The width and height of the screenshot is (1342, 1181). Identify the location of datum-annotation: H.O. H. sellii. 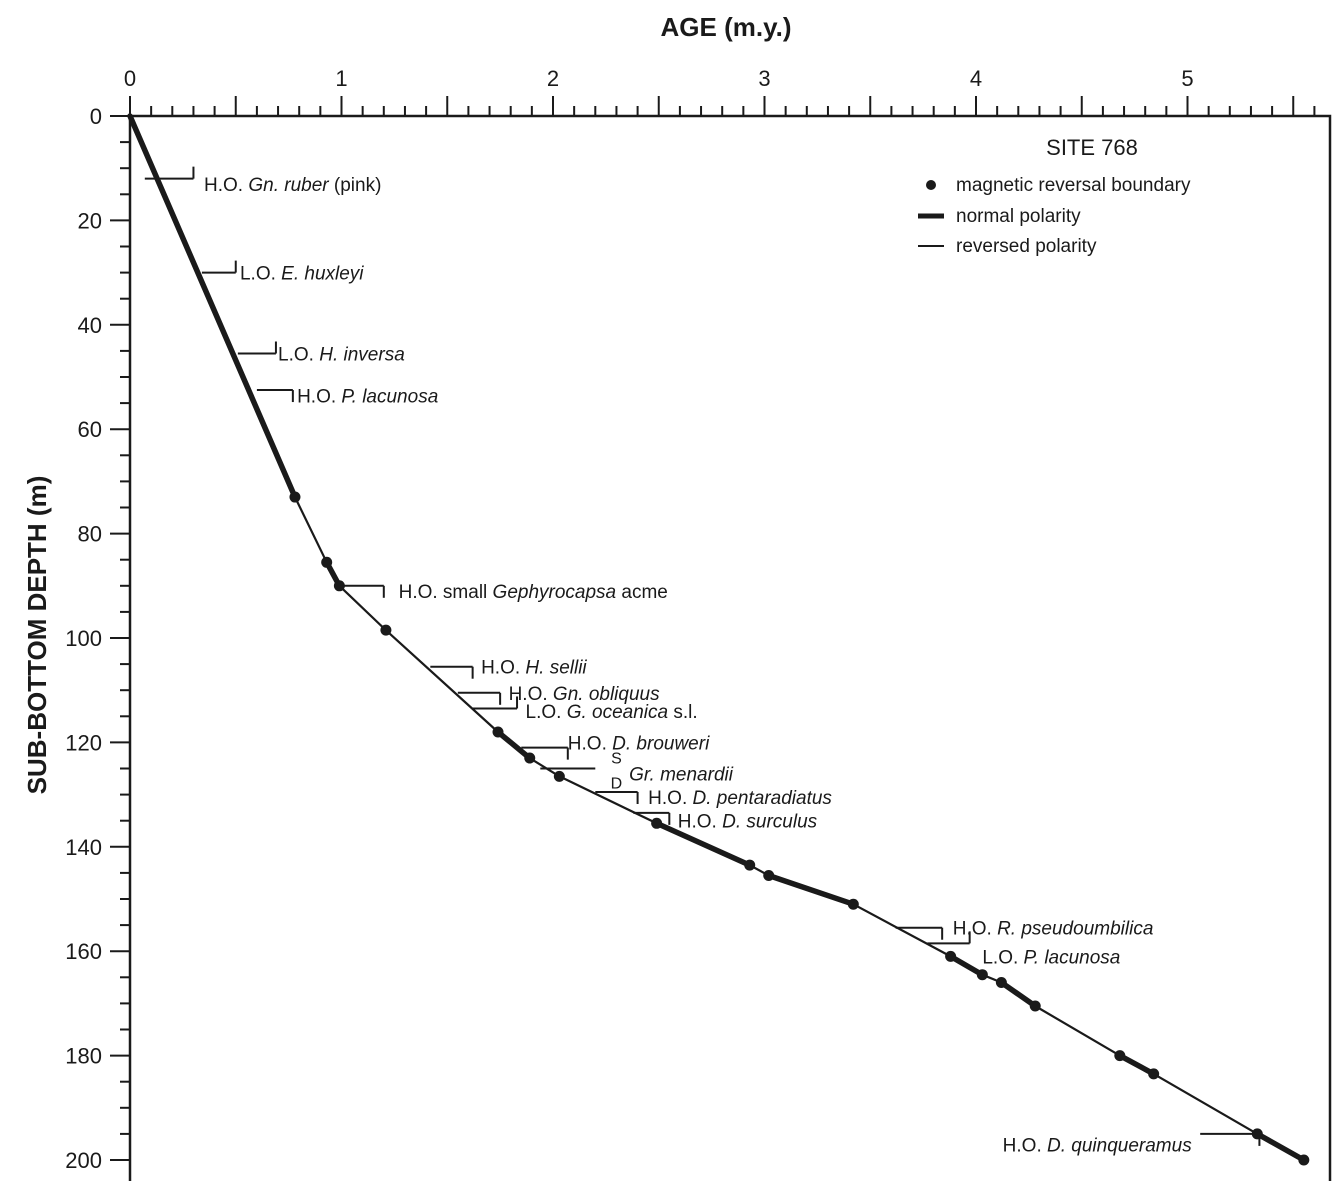
(508, 668).